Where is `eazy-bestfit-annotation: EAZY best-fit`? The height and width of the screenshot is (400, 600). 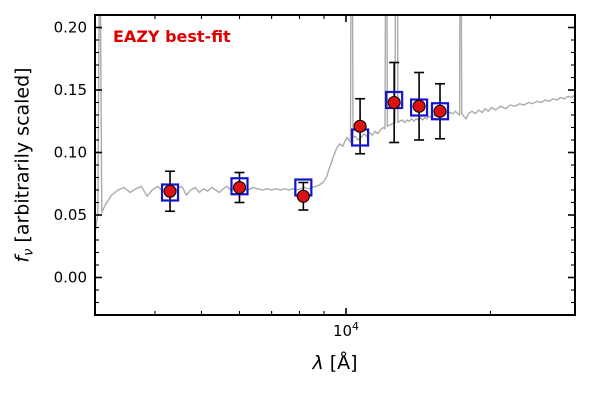 eazy-bestfit-annotation: EAZY best-fit is located at coordinates (172, 36).